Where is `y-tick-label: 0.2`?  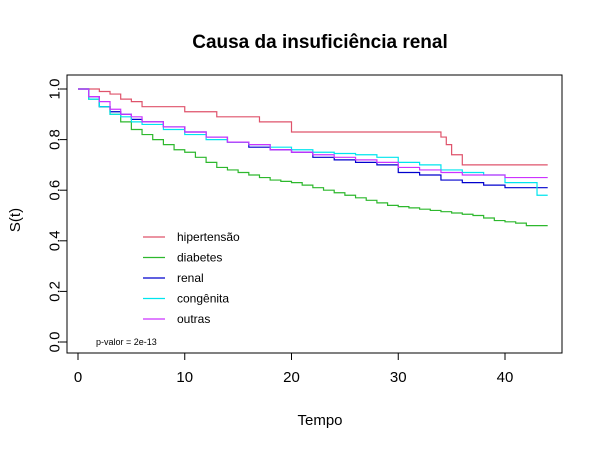 y-tick-label: 0.2 is located at coordinates (55, 291).